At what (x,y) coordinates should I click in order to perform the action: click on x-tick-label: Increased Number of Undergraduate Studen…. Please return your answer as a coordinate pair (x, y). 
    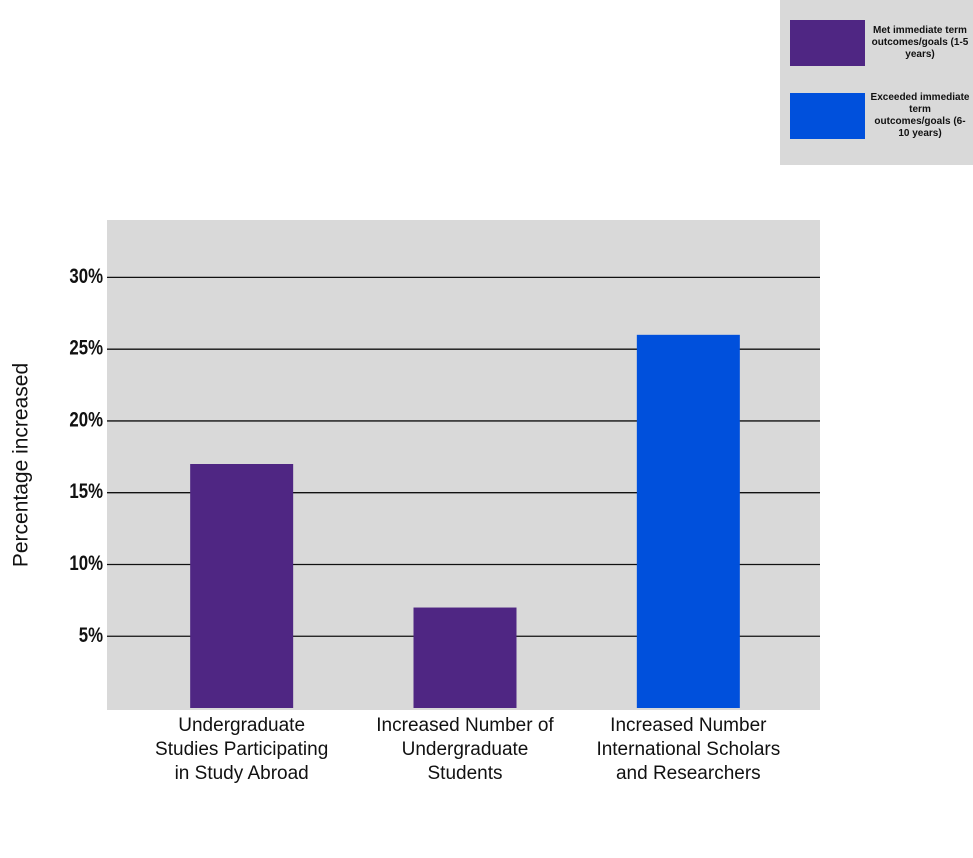
    Looking at the image, I should click on (465, 749).